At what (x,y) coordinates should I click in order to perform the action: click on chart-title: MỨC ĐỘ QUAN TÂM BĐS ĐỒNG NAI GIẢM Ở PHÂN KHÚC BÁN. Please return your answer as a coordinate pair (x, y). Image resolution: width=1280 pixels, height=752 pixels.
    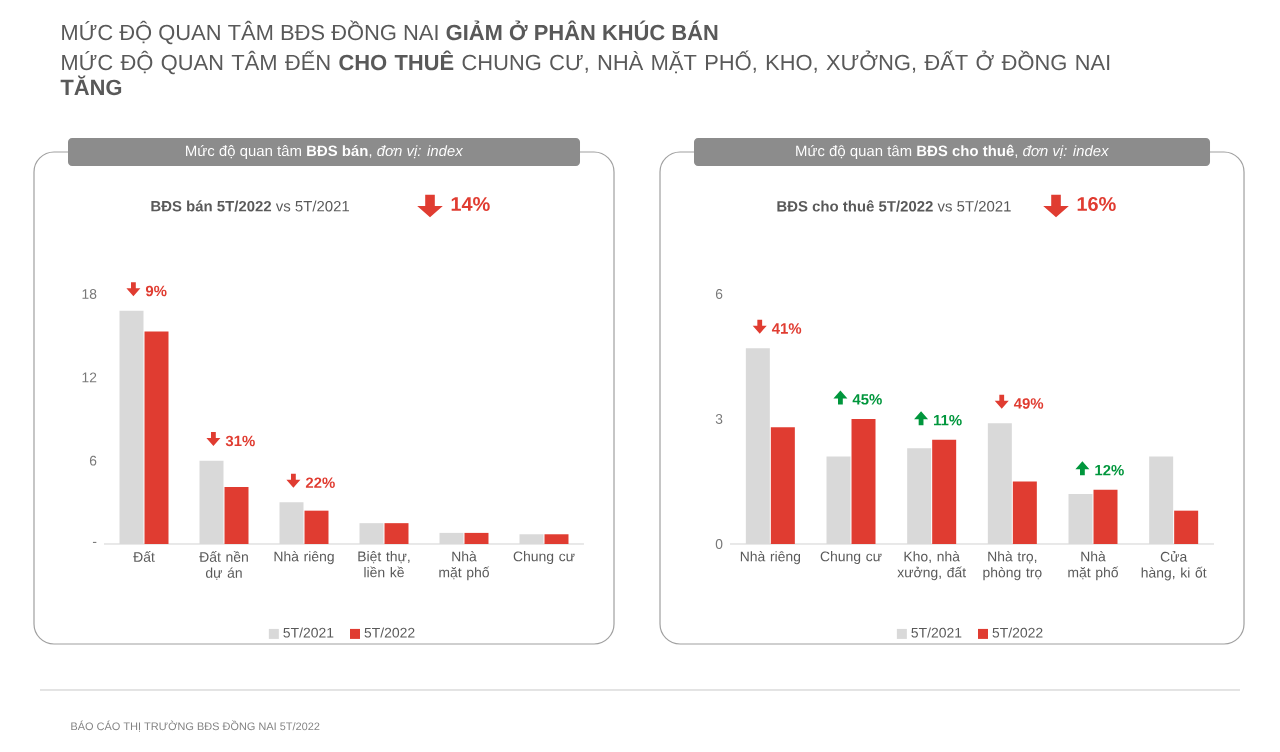
    Looking at the image, I should click on (390, 32).